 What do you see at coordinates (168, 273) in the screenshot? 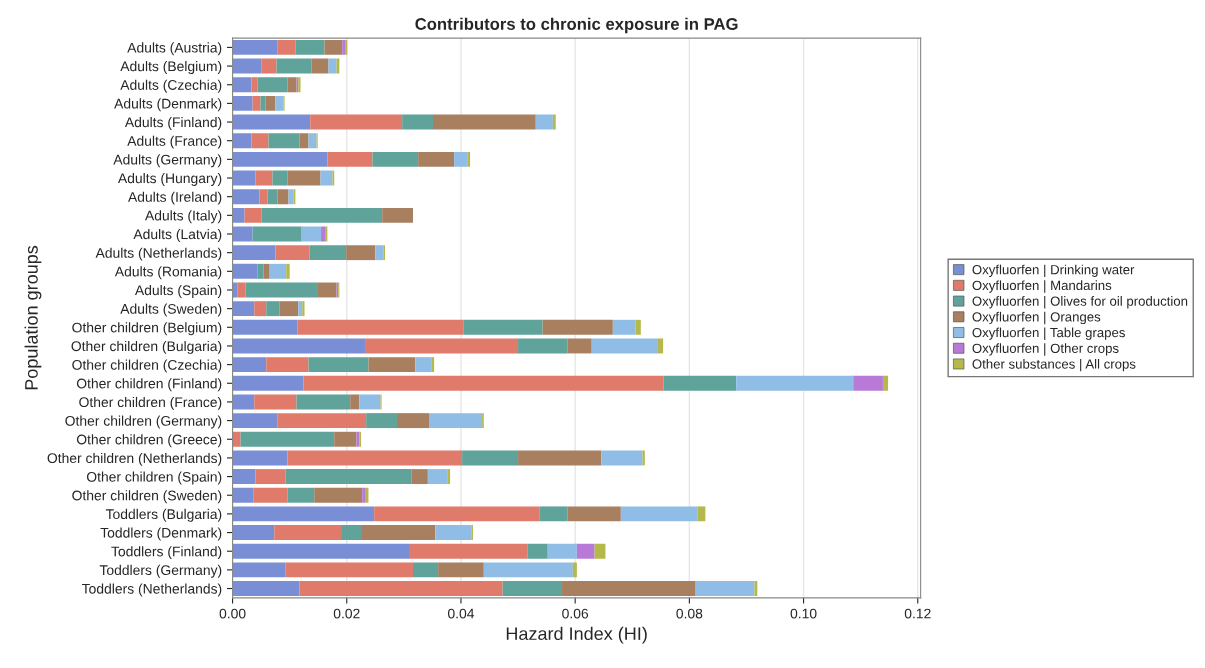
I see `y-tick-label: Adults (Romania)` at bounding box center [168, 273].